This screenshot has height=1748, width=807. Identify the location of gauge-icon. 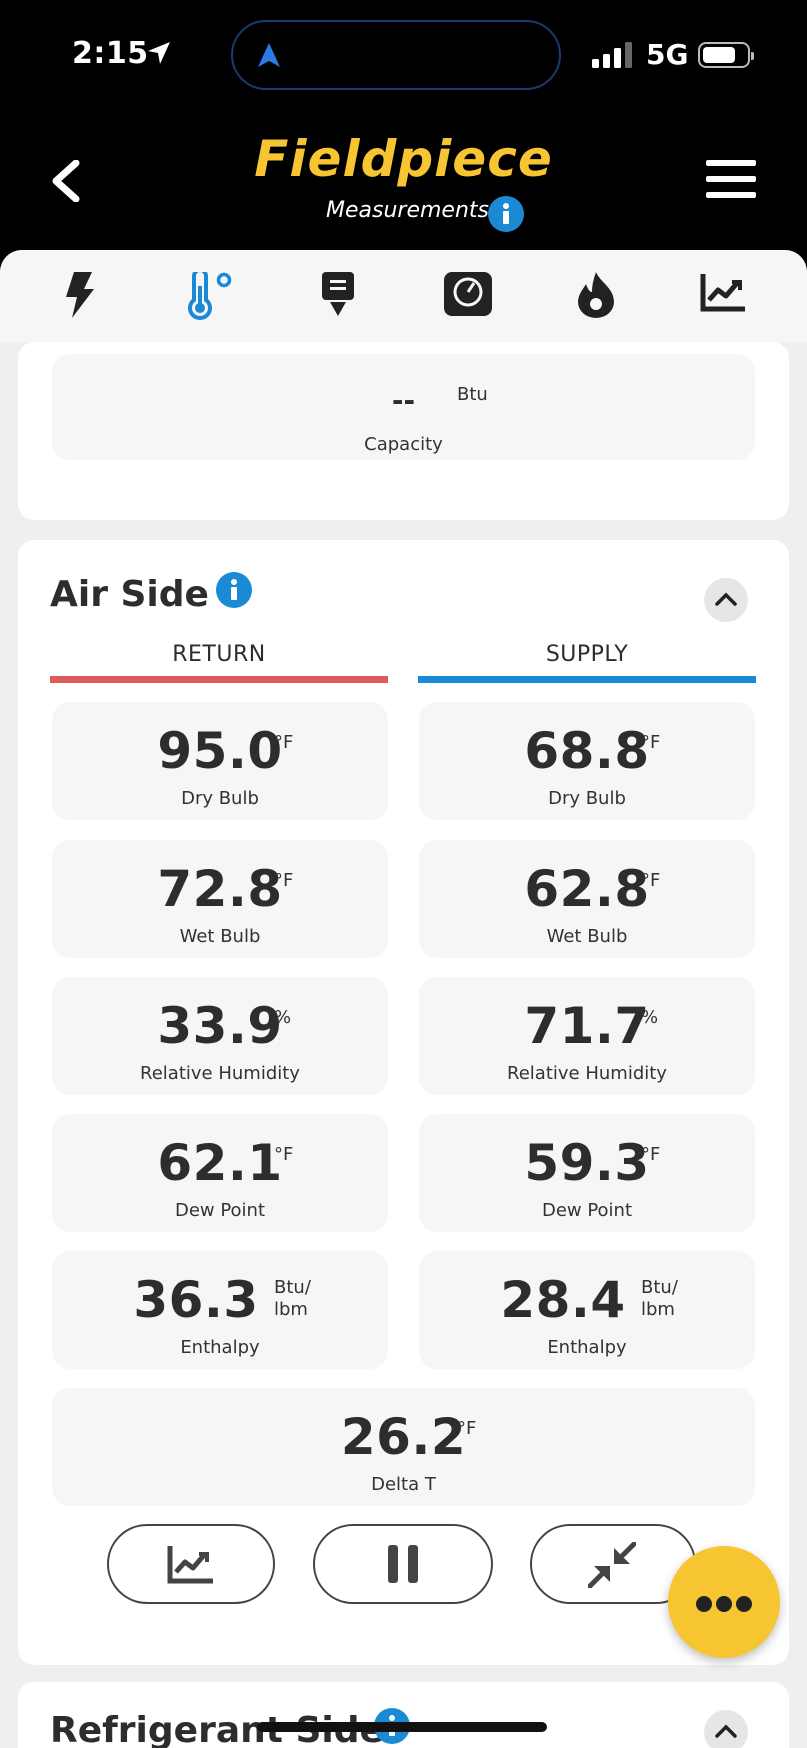
(468, 294).